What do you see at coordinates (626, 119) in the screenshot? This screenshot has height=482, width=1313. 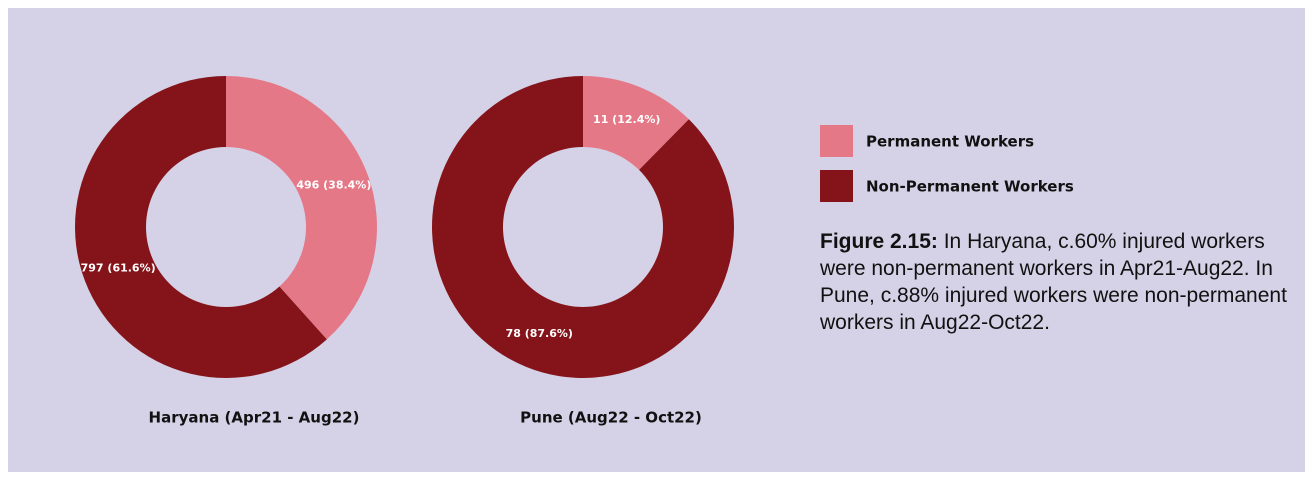 I see `data-label: 11 (12.4%)` at bounding box center [626, 119].